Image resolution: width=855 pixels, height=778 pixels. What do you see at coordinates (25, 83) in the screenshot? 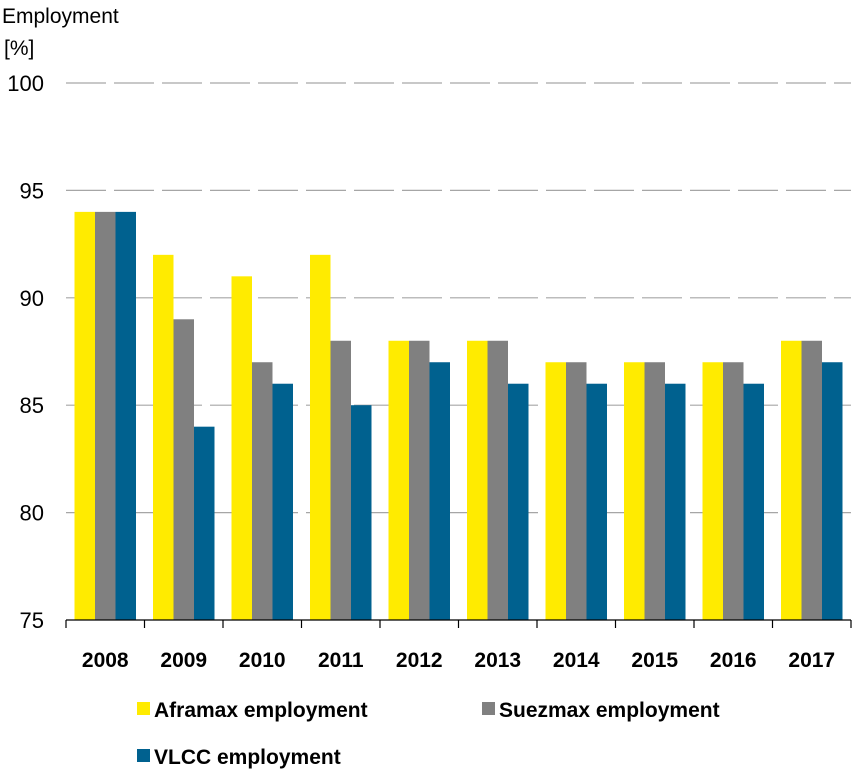
I see `y-tick-label: 100` at bounding box center [25, 83].